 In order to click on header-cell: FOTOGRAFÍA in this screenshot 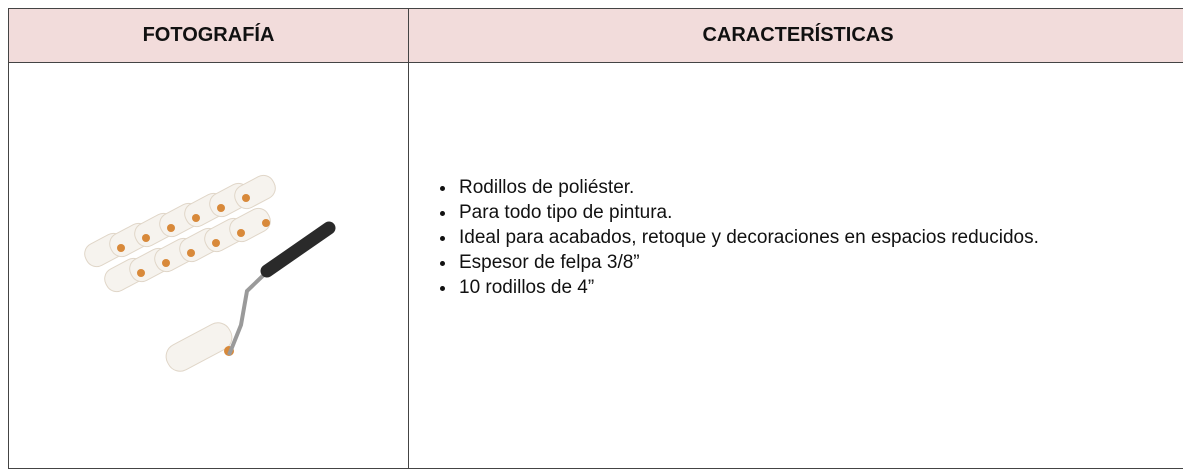, I will do `click(209, 36)`.